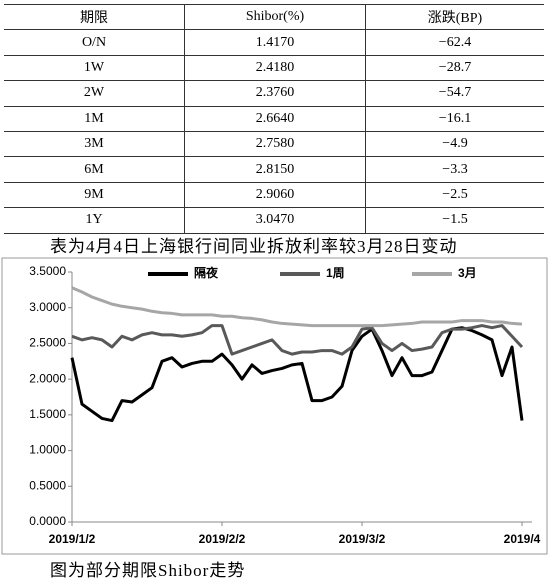 The height and width of the screenshot is (581, 552). Describe the element at coordinates (47, 343) in the screenshot. I see `y-tick-label: 2.5000` at that location.